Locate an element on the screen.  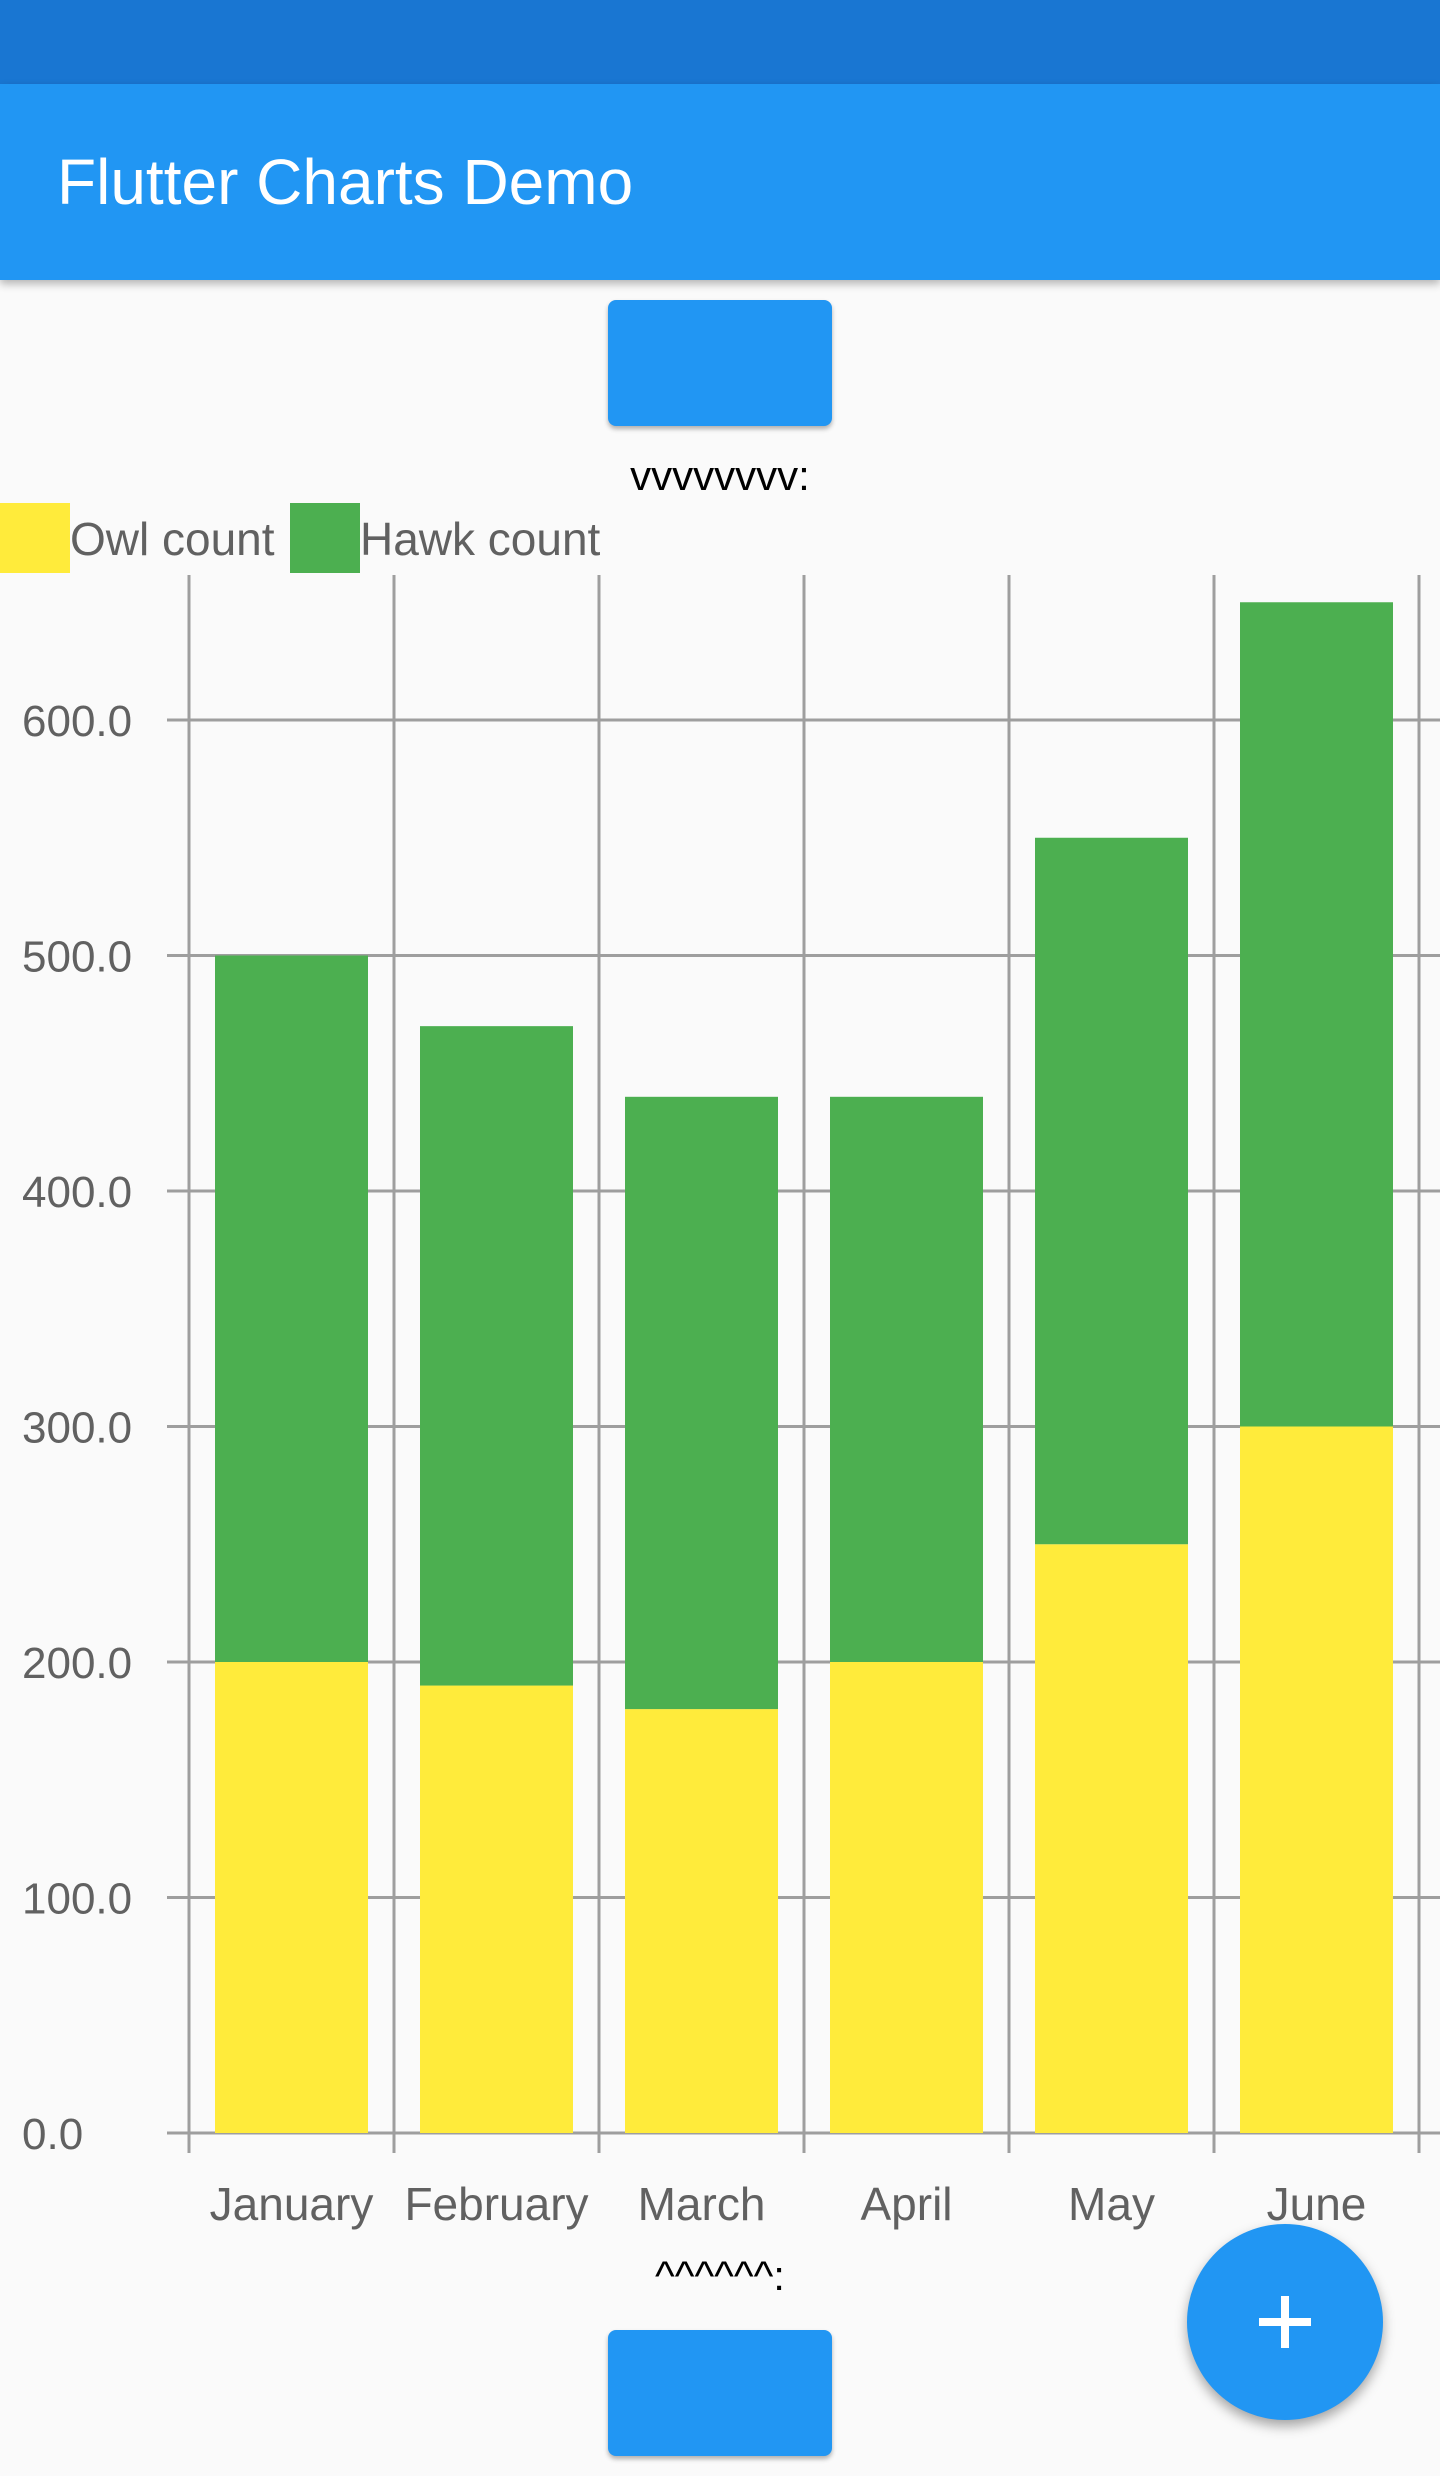
legend-label-hawk: Hawk count is located at coordinates (480, 539).